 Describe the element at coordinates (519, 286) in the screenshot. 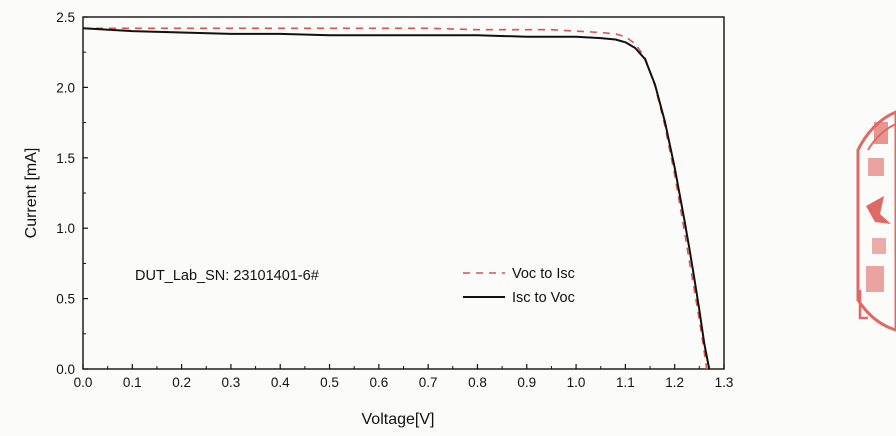

I see `legend: Voc to Isc Isc to Voc` at that location.